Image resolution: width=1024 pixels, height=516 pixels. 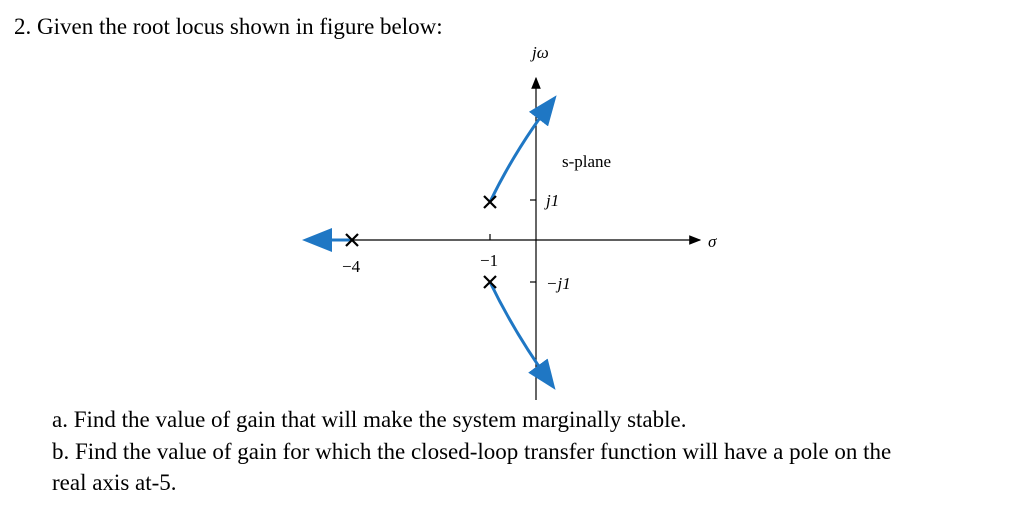 I want to click on real-axis-label: σ, so click(x=712, y=241).